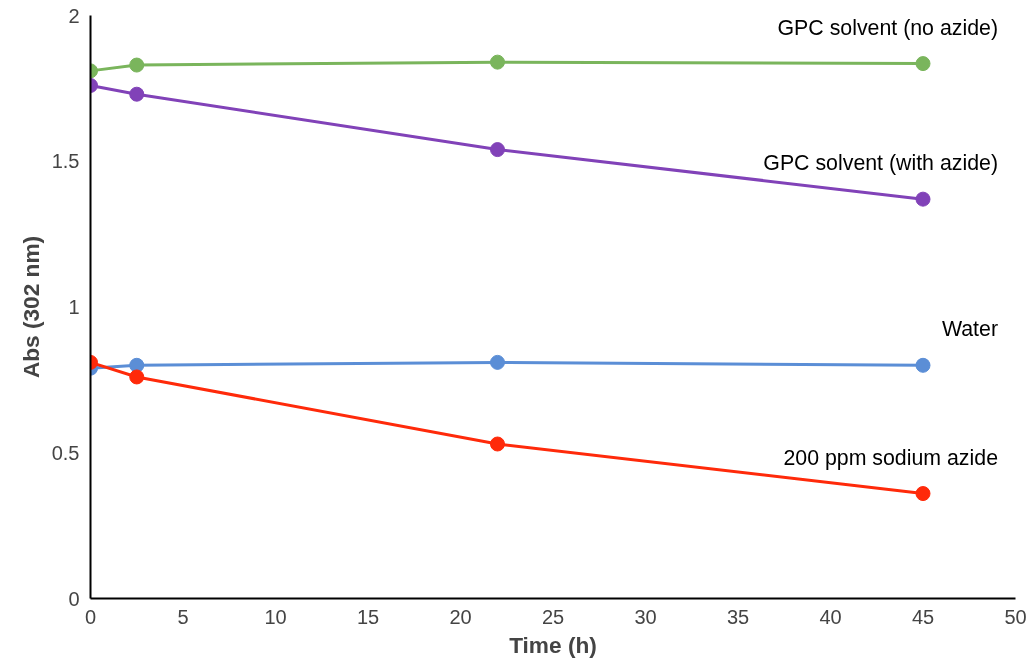 The height and width of the screenshot is (671, 1035). What do you see at coordinates (460, 616) in the screenshot?
I see `x-tick-label: 20` at bounding box center [460, 616].